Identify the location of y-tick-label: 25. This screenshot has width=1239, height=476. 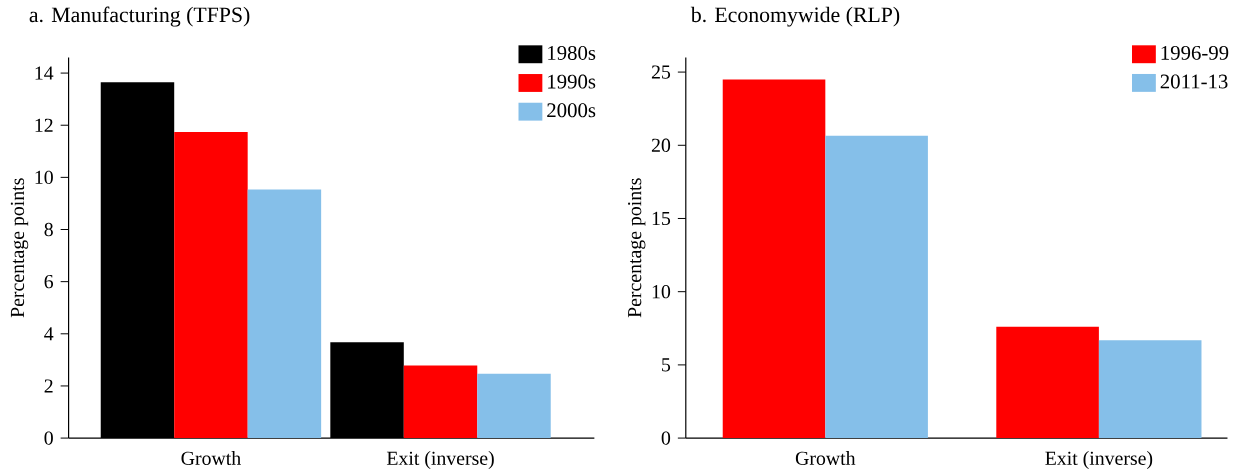
(661, 72).